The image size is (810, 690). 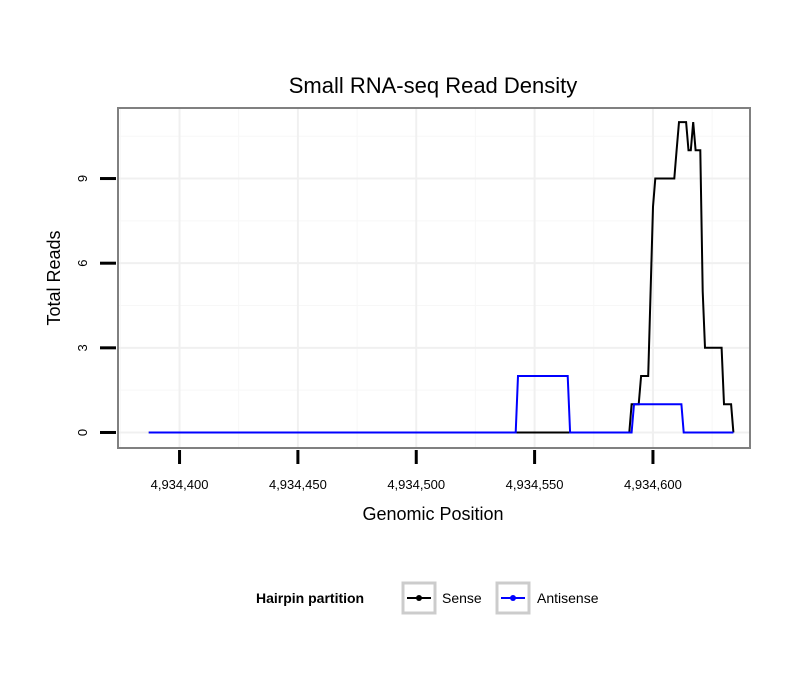 What do you see at coordinates (180, 484) in the screenshot?
I see `x-tick-label: 4,934,400` at bounding box center [180, 484].